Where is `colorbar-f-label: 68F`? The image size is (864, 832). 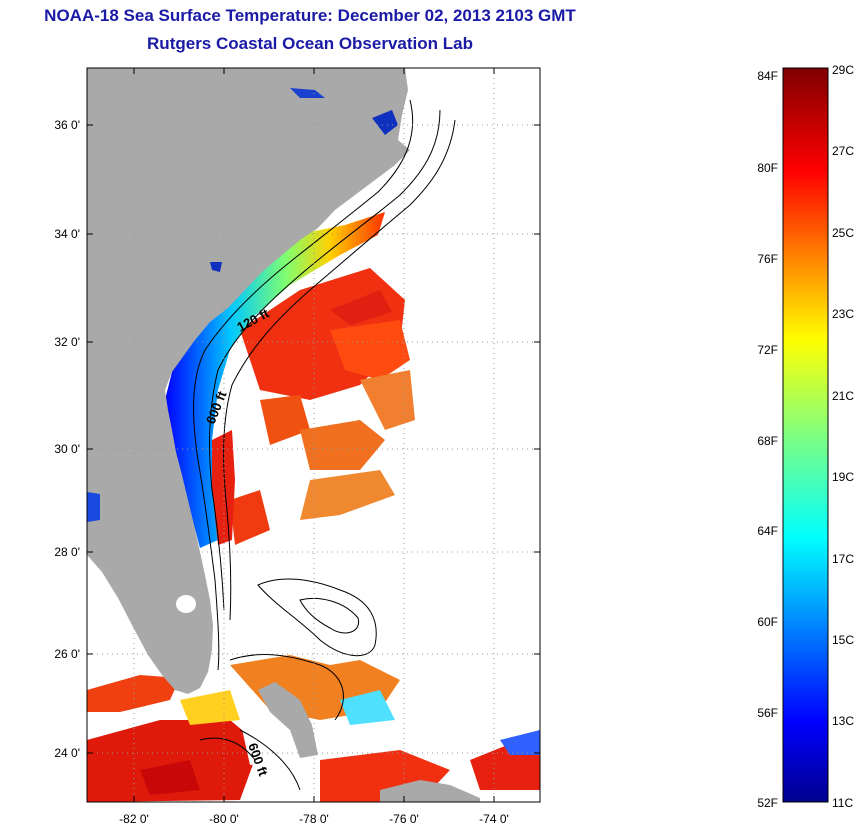
colorbar-f-label: 68F is located at coordinates (767, 441).